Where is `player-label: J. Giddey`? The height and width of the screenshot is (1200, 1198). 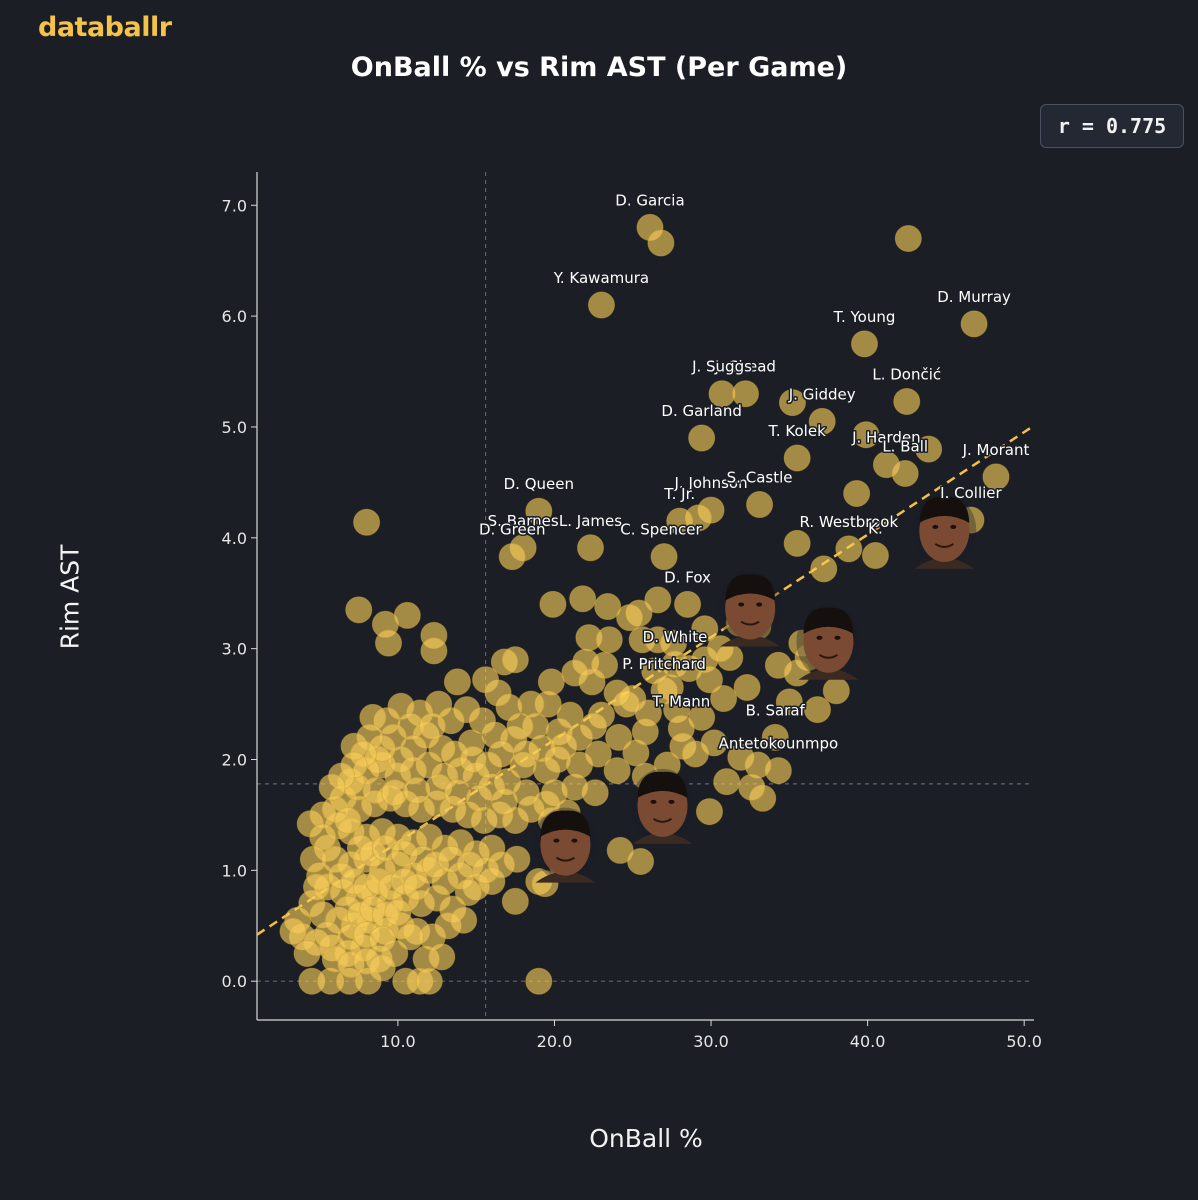
player-label: J. Giddey is located at coordinates (822, 394).